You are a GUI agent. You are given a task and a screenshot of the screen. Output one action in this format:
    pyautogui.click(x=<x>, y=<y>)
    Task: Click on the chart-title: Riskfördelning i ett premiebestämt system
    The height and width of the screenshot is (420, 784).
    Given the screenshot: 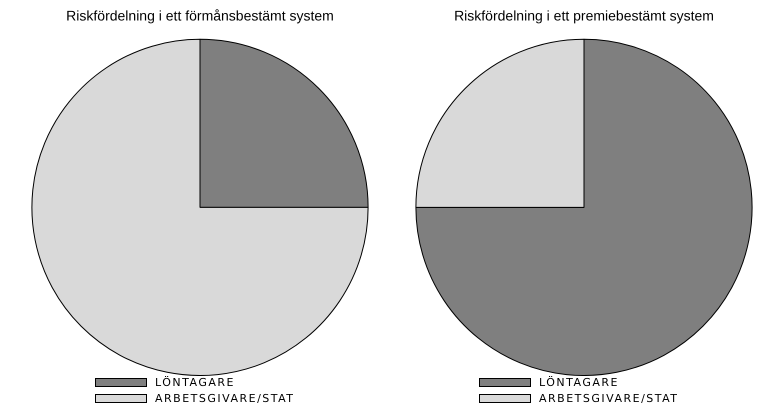 What is the action you would take?
    pyautogui.click(x=584, y=15)
    